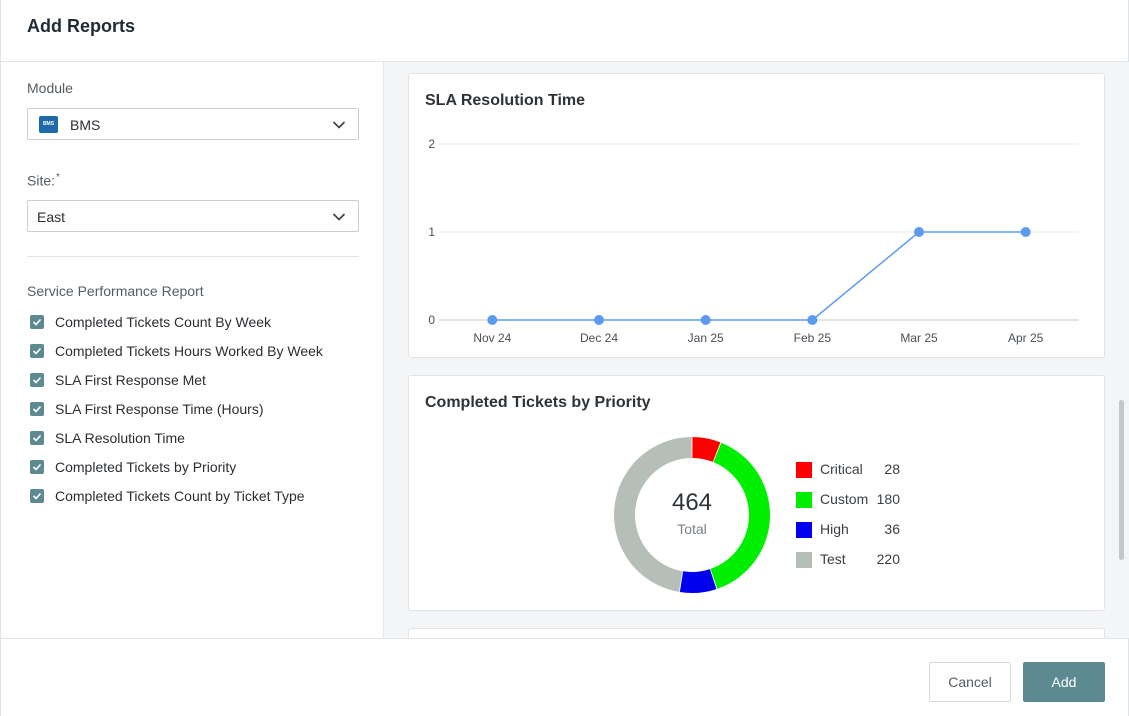  What do you see at coordinates (1121, 480) in the screenshot?
I see `scrollbar` at bounding box center [1121, 480].